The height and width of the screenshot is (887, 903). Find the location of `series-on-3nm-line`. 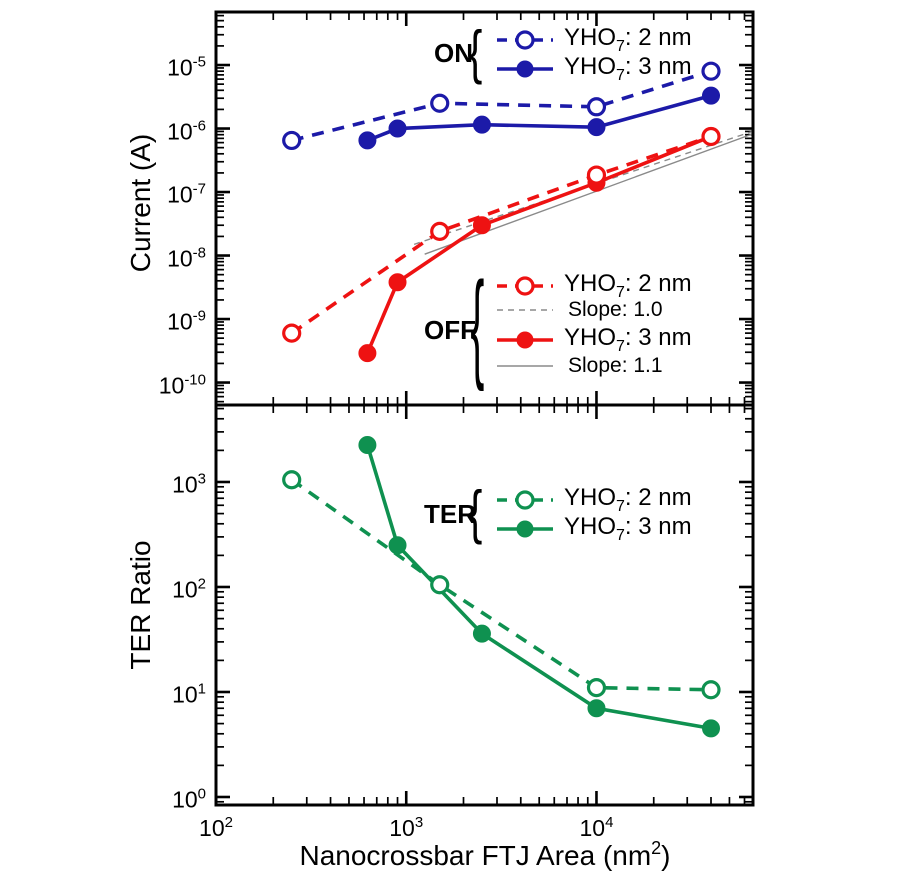

series-on-3nm-line is located at coordinates (539, 118).